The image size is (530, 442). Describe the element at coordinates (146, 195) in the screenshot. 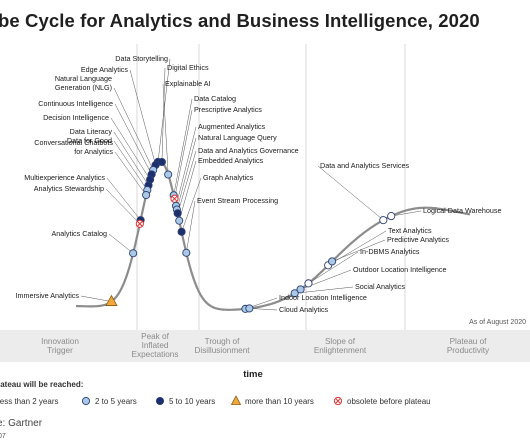

I see `marker-conversational-chatbots-for-analytics` at that location.